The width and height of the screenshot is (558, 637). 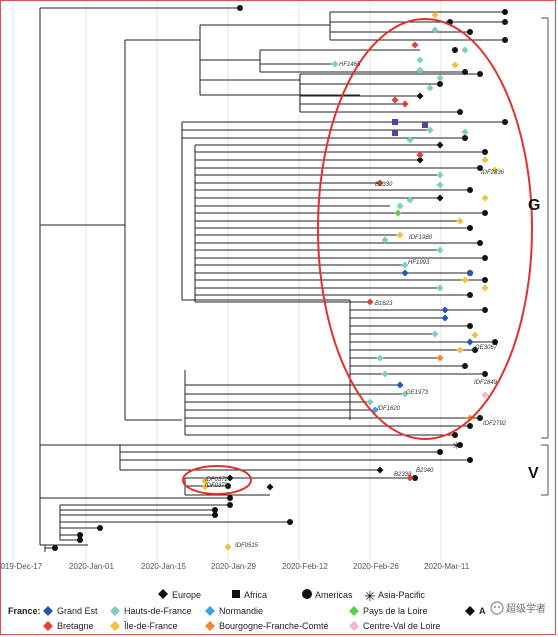 What do you see at coordinates (247, 546) in the screenshot?
I see `tip-label: IDF0515` at bounding box center [247, 546].